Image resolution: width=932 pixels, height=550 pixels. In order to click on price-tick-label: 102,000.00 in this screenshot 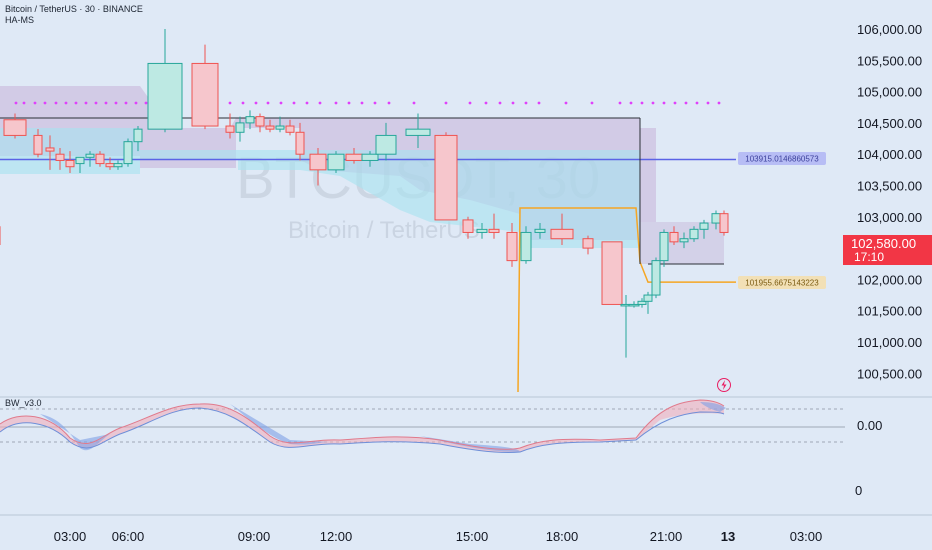, I will do `click(889, 279)`.